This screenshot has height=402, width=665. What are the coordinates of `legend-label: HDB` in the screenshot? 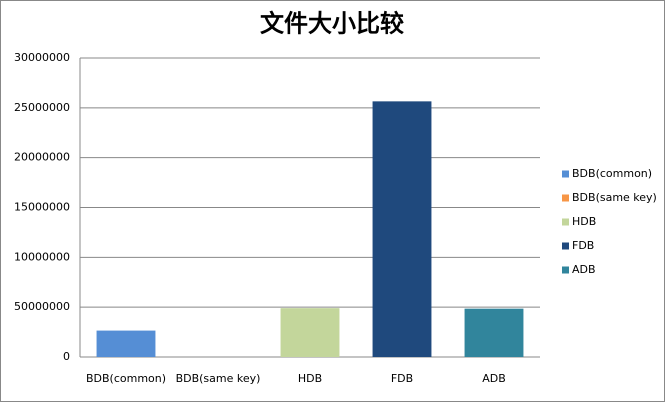 It's located at (584, 221).